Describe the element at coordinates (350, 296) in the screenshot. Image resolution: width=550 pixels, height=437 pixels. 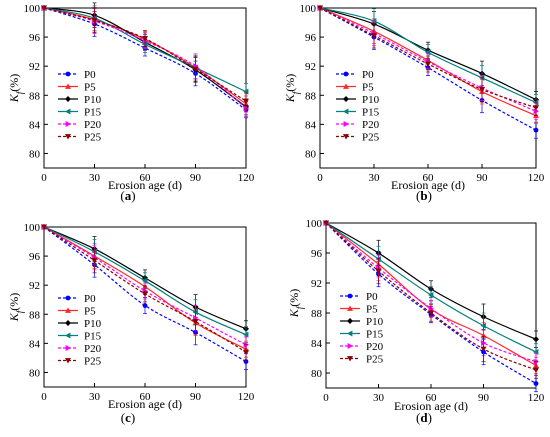
I see `legend-marker-p0-d` at that location.